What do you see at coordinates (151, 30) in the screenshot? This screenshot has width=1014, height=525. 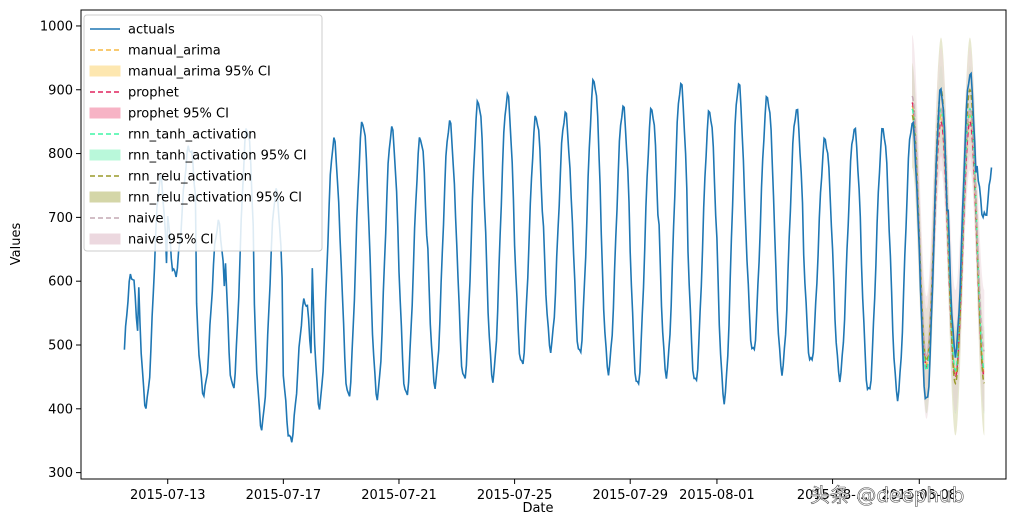 I see `legend-label: actuals` at bounding box center [151, 30].